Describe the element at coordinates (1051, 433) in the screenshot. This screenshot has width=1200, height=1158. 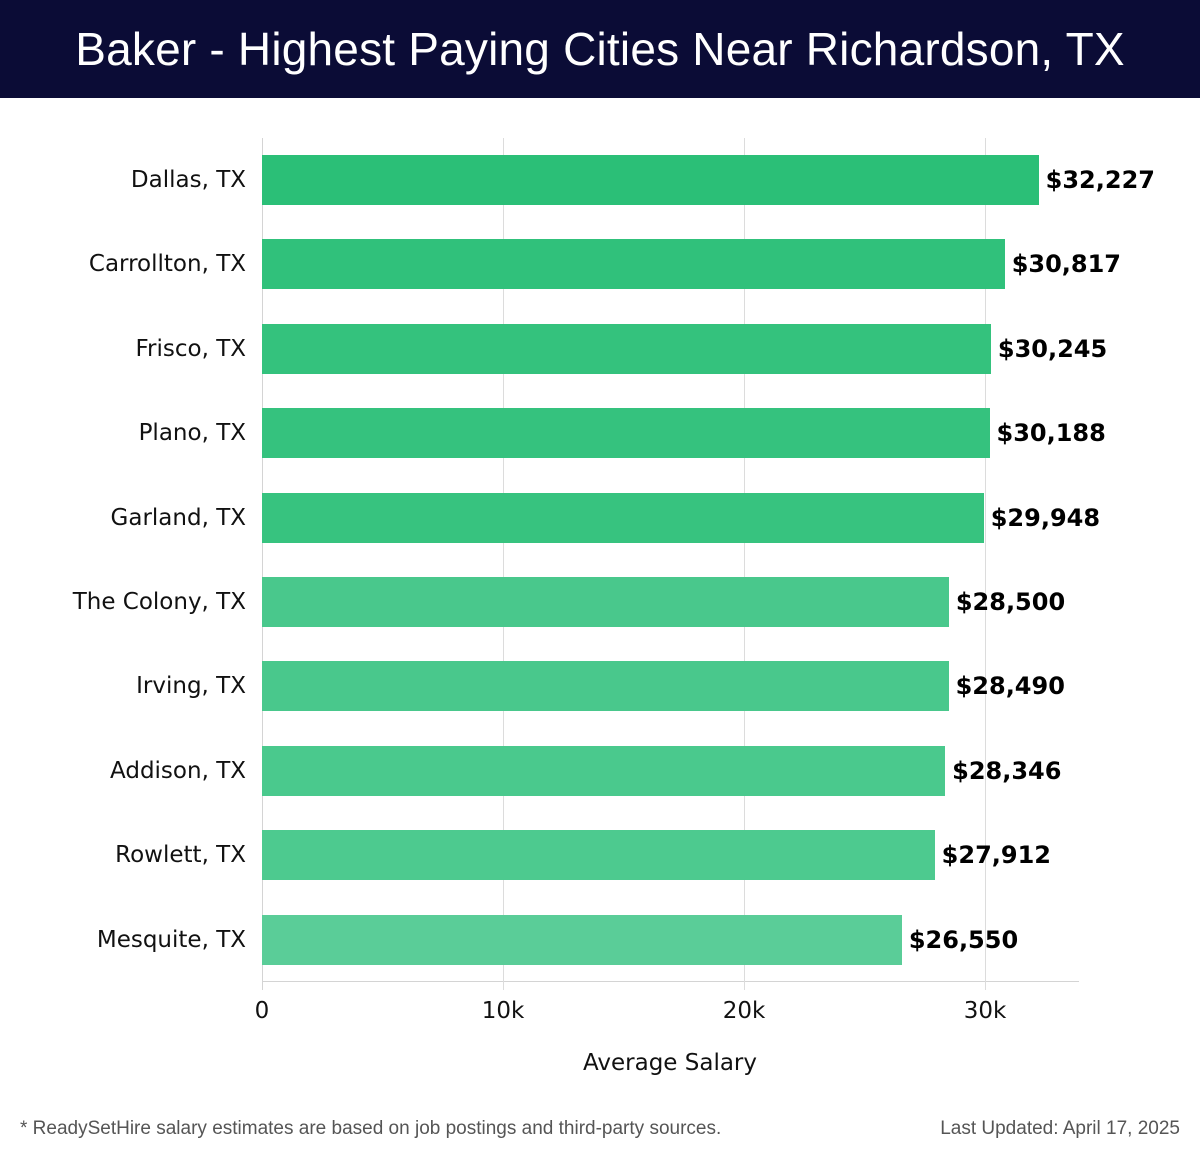
I see `bar-value-label: $30,188` at that location.